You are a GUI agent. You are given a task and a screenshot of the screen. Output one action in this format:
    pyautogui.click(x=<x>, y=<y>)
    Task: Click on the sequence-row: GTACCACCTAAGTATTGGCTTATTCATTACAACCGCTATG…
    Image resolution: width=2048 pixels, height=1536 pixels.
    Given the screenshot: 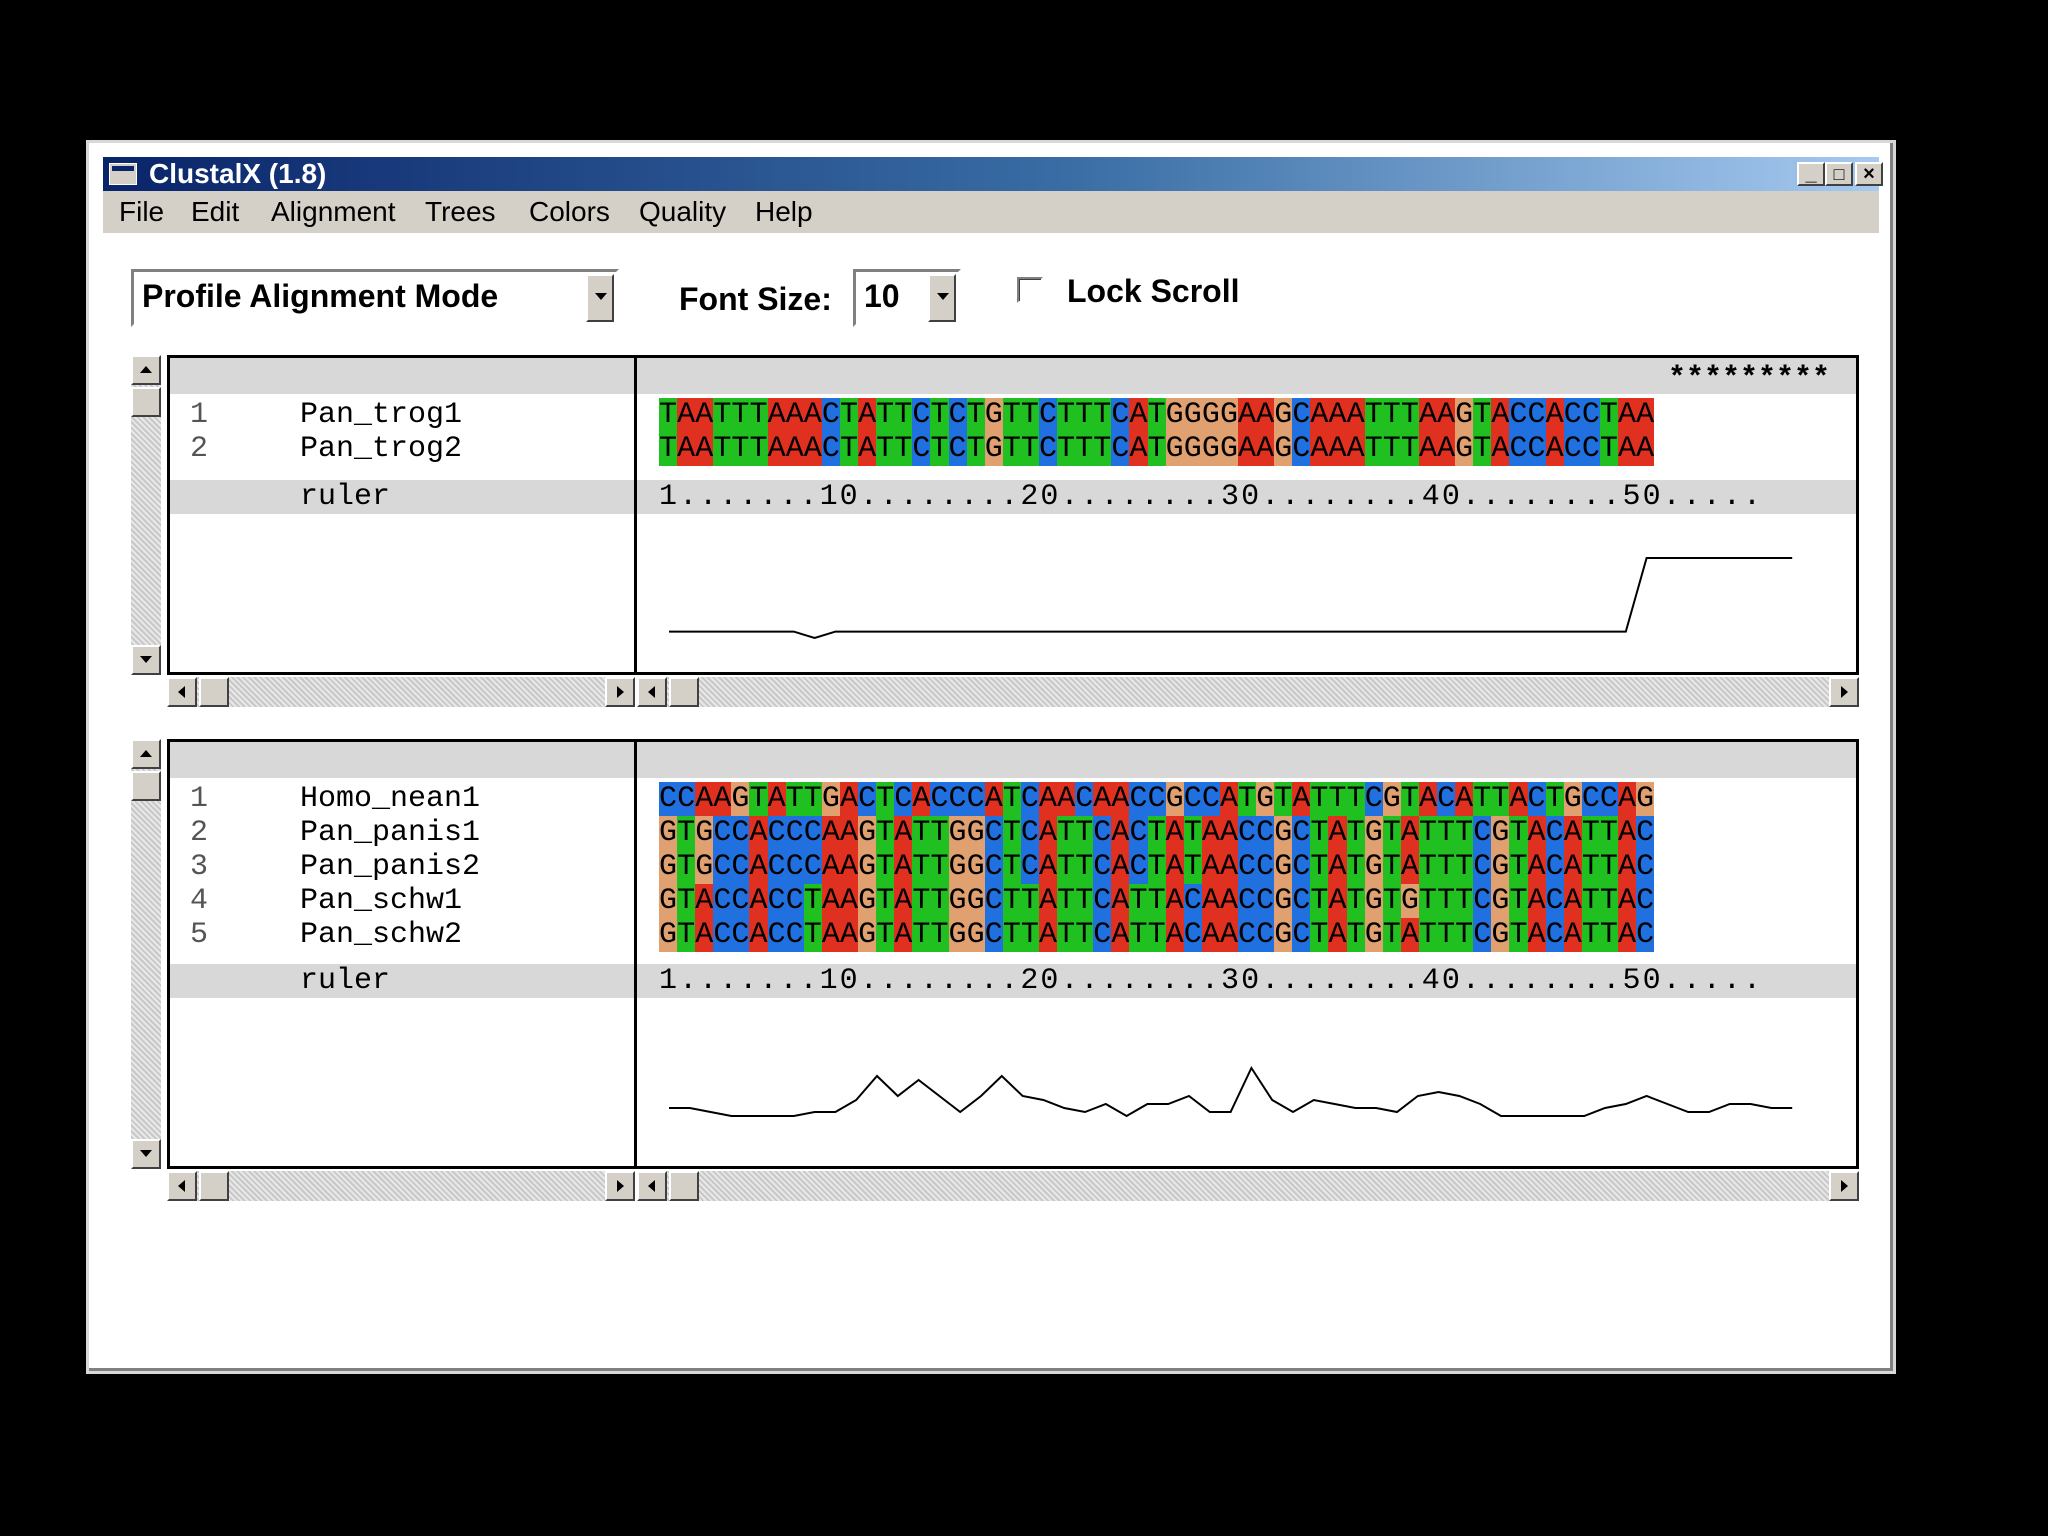 What is the action you would take?
    pyautogui.click(x=1157, y=935)
    